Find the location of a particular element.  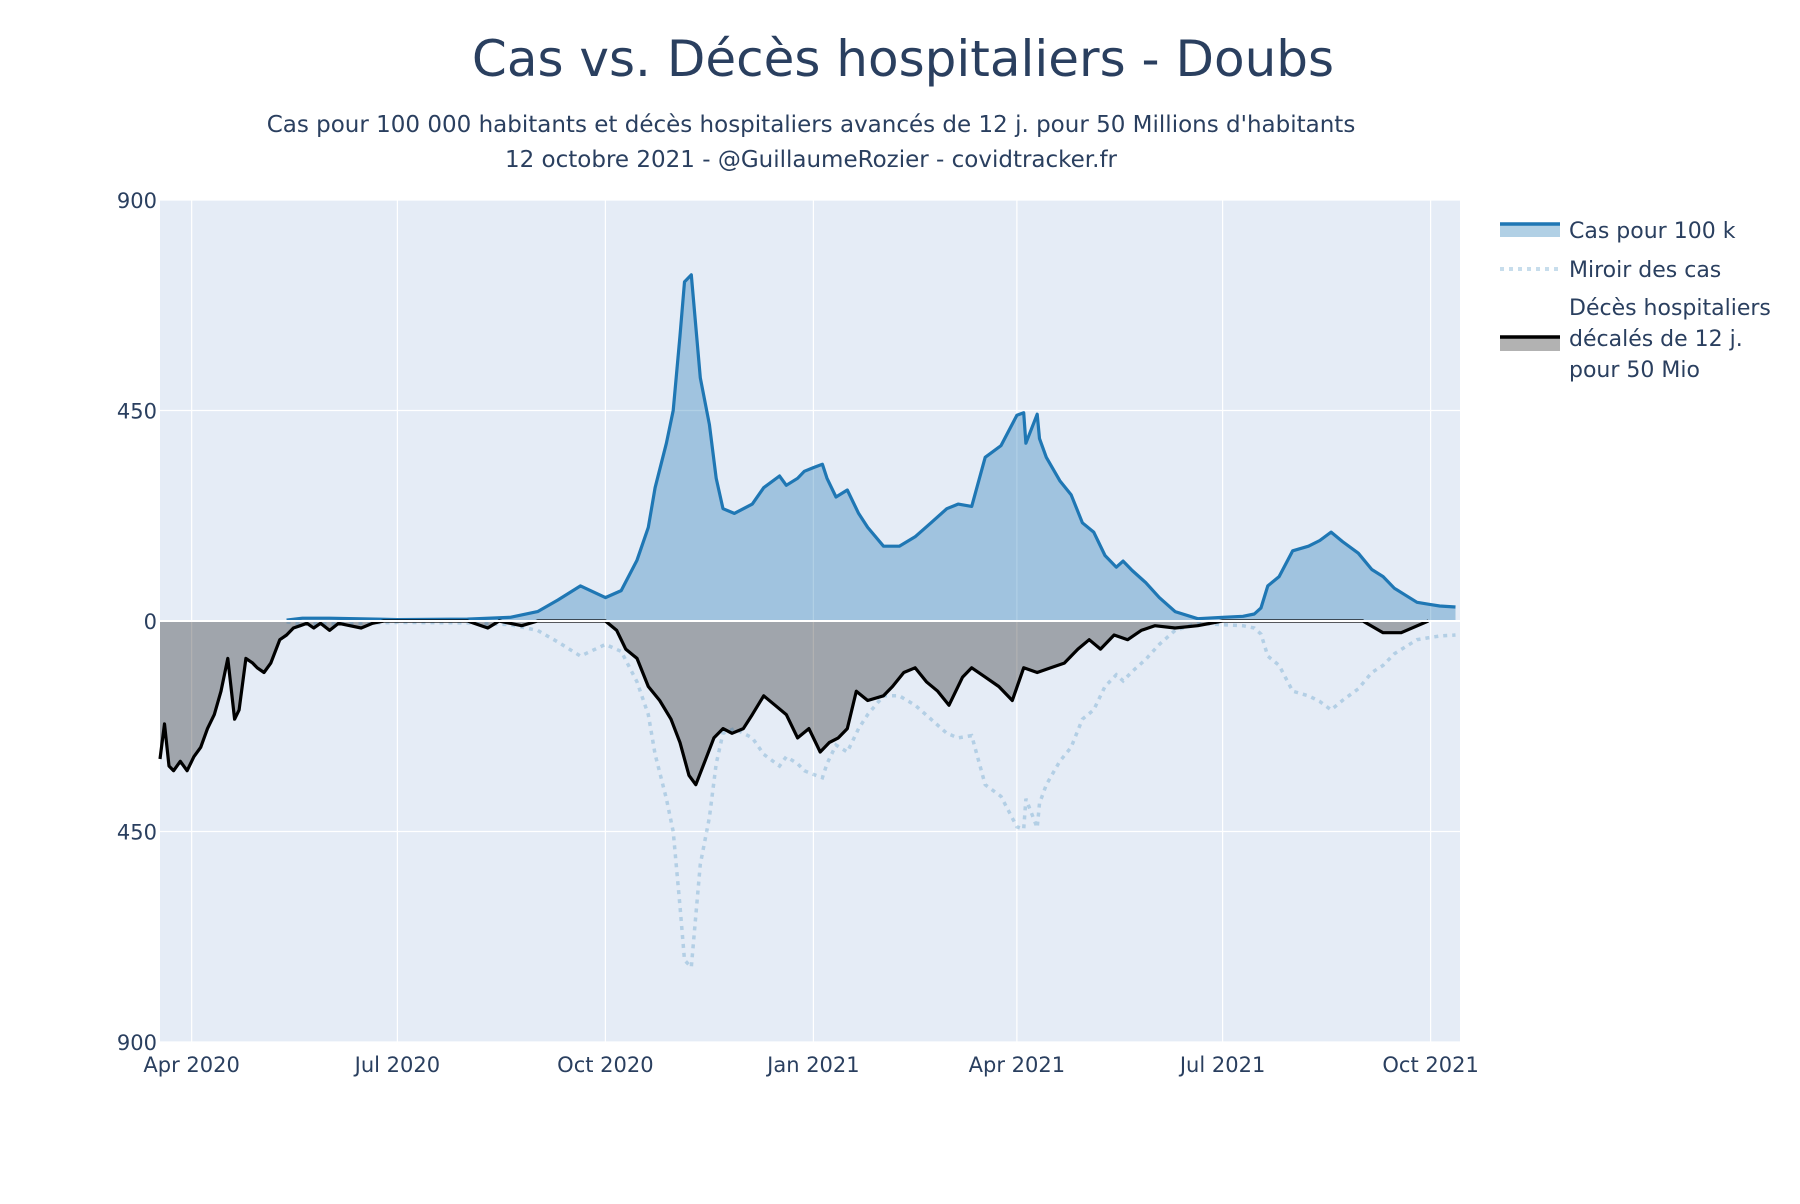

legend-label-deaths-2: décalés de 12 j. is located at coordinates (1656, 339).